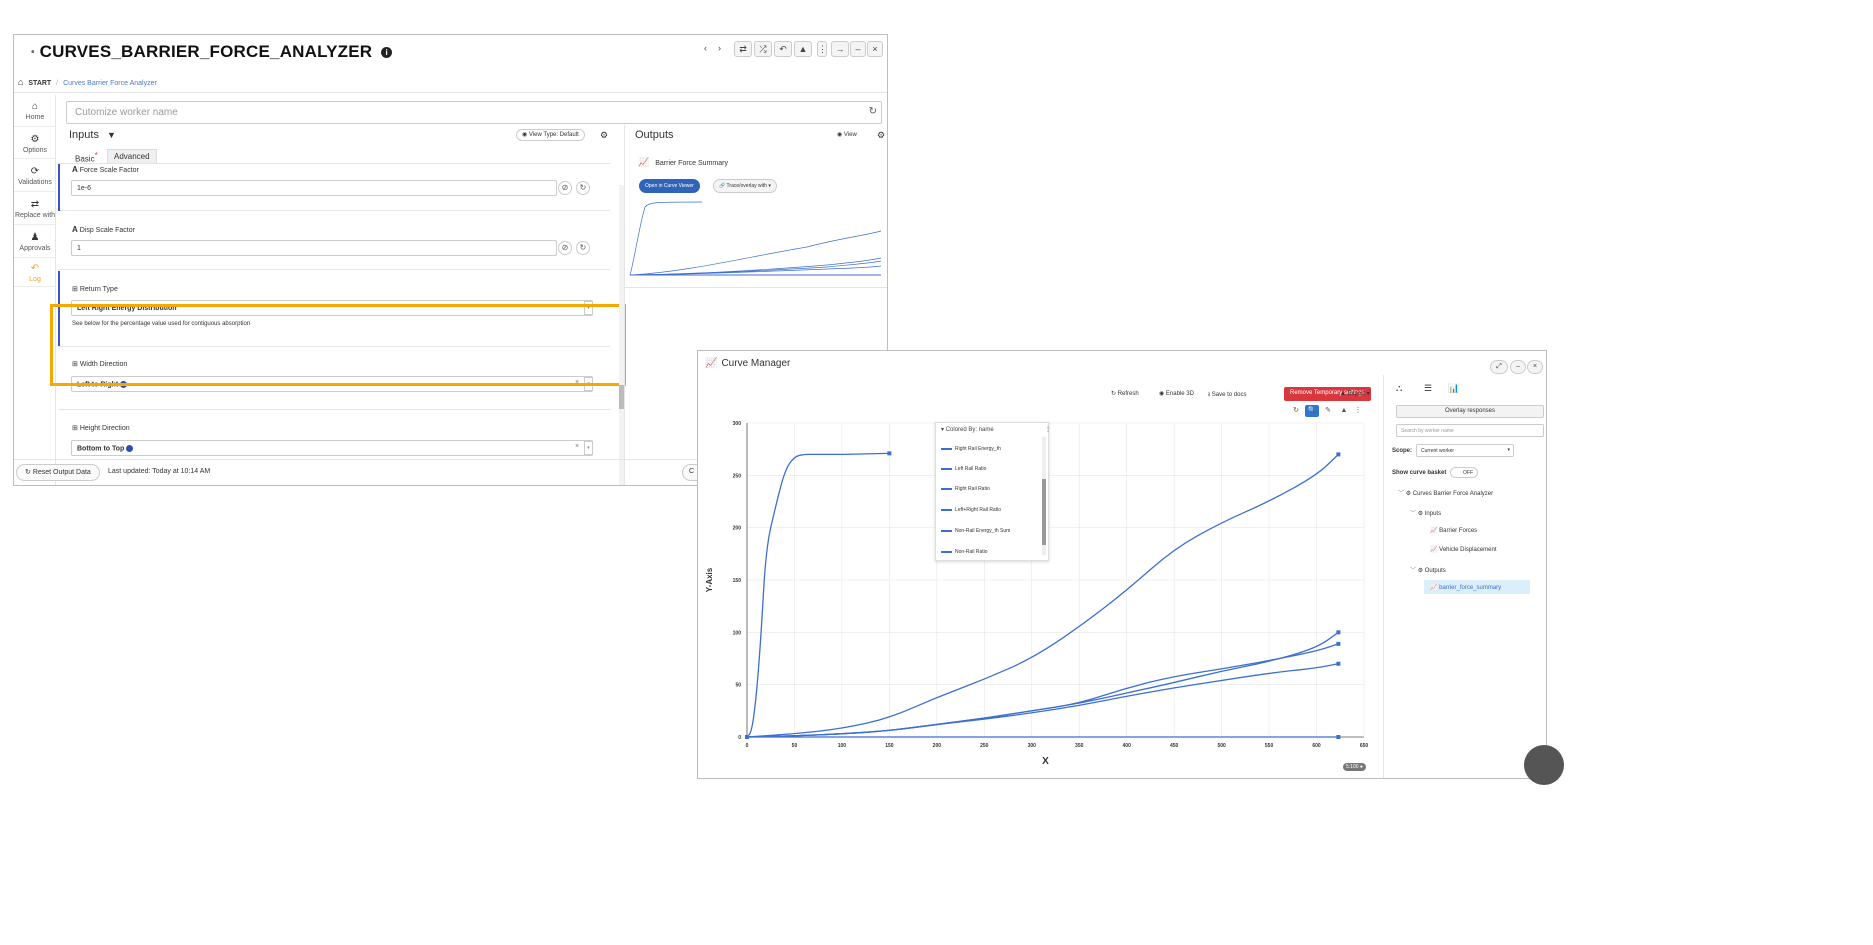 The width and height of the screenshot is (1873, 945). What do you see at coordinates (550, 135) in the screenshot?
I see `view-type-button: ◉ View Type: Default` at bounding box center [550, 135].